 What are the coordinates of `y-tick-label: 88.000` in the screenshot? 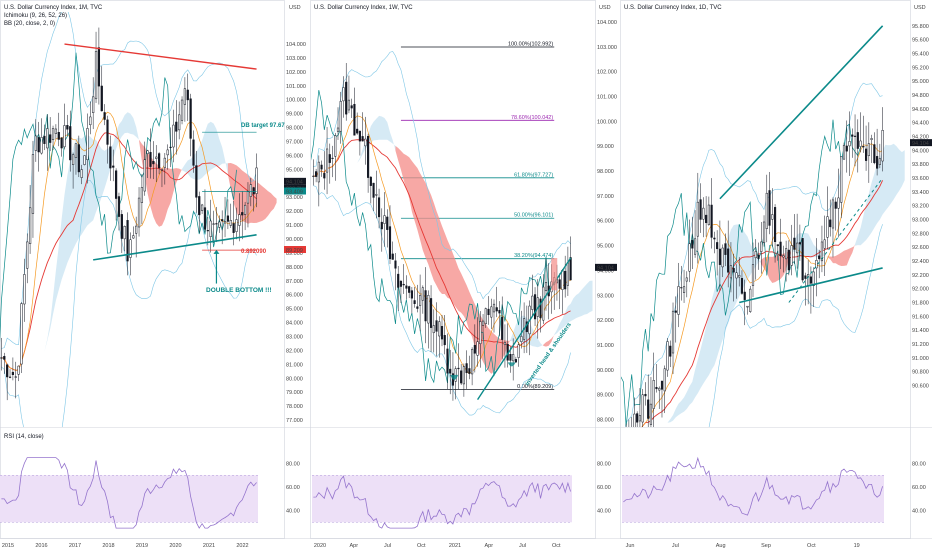 It's located at (294, 268).